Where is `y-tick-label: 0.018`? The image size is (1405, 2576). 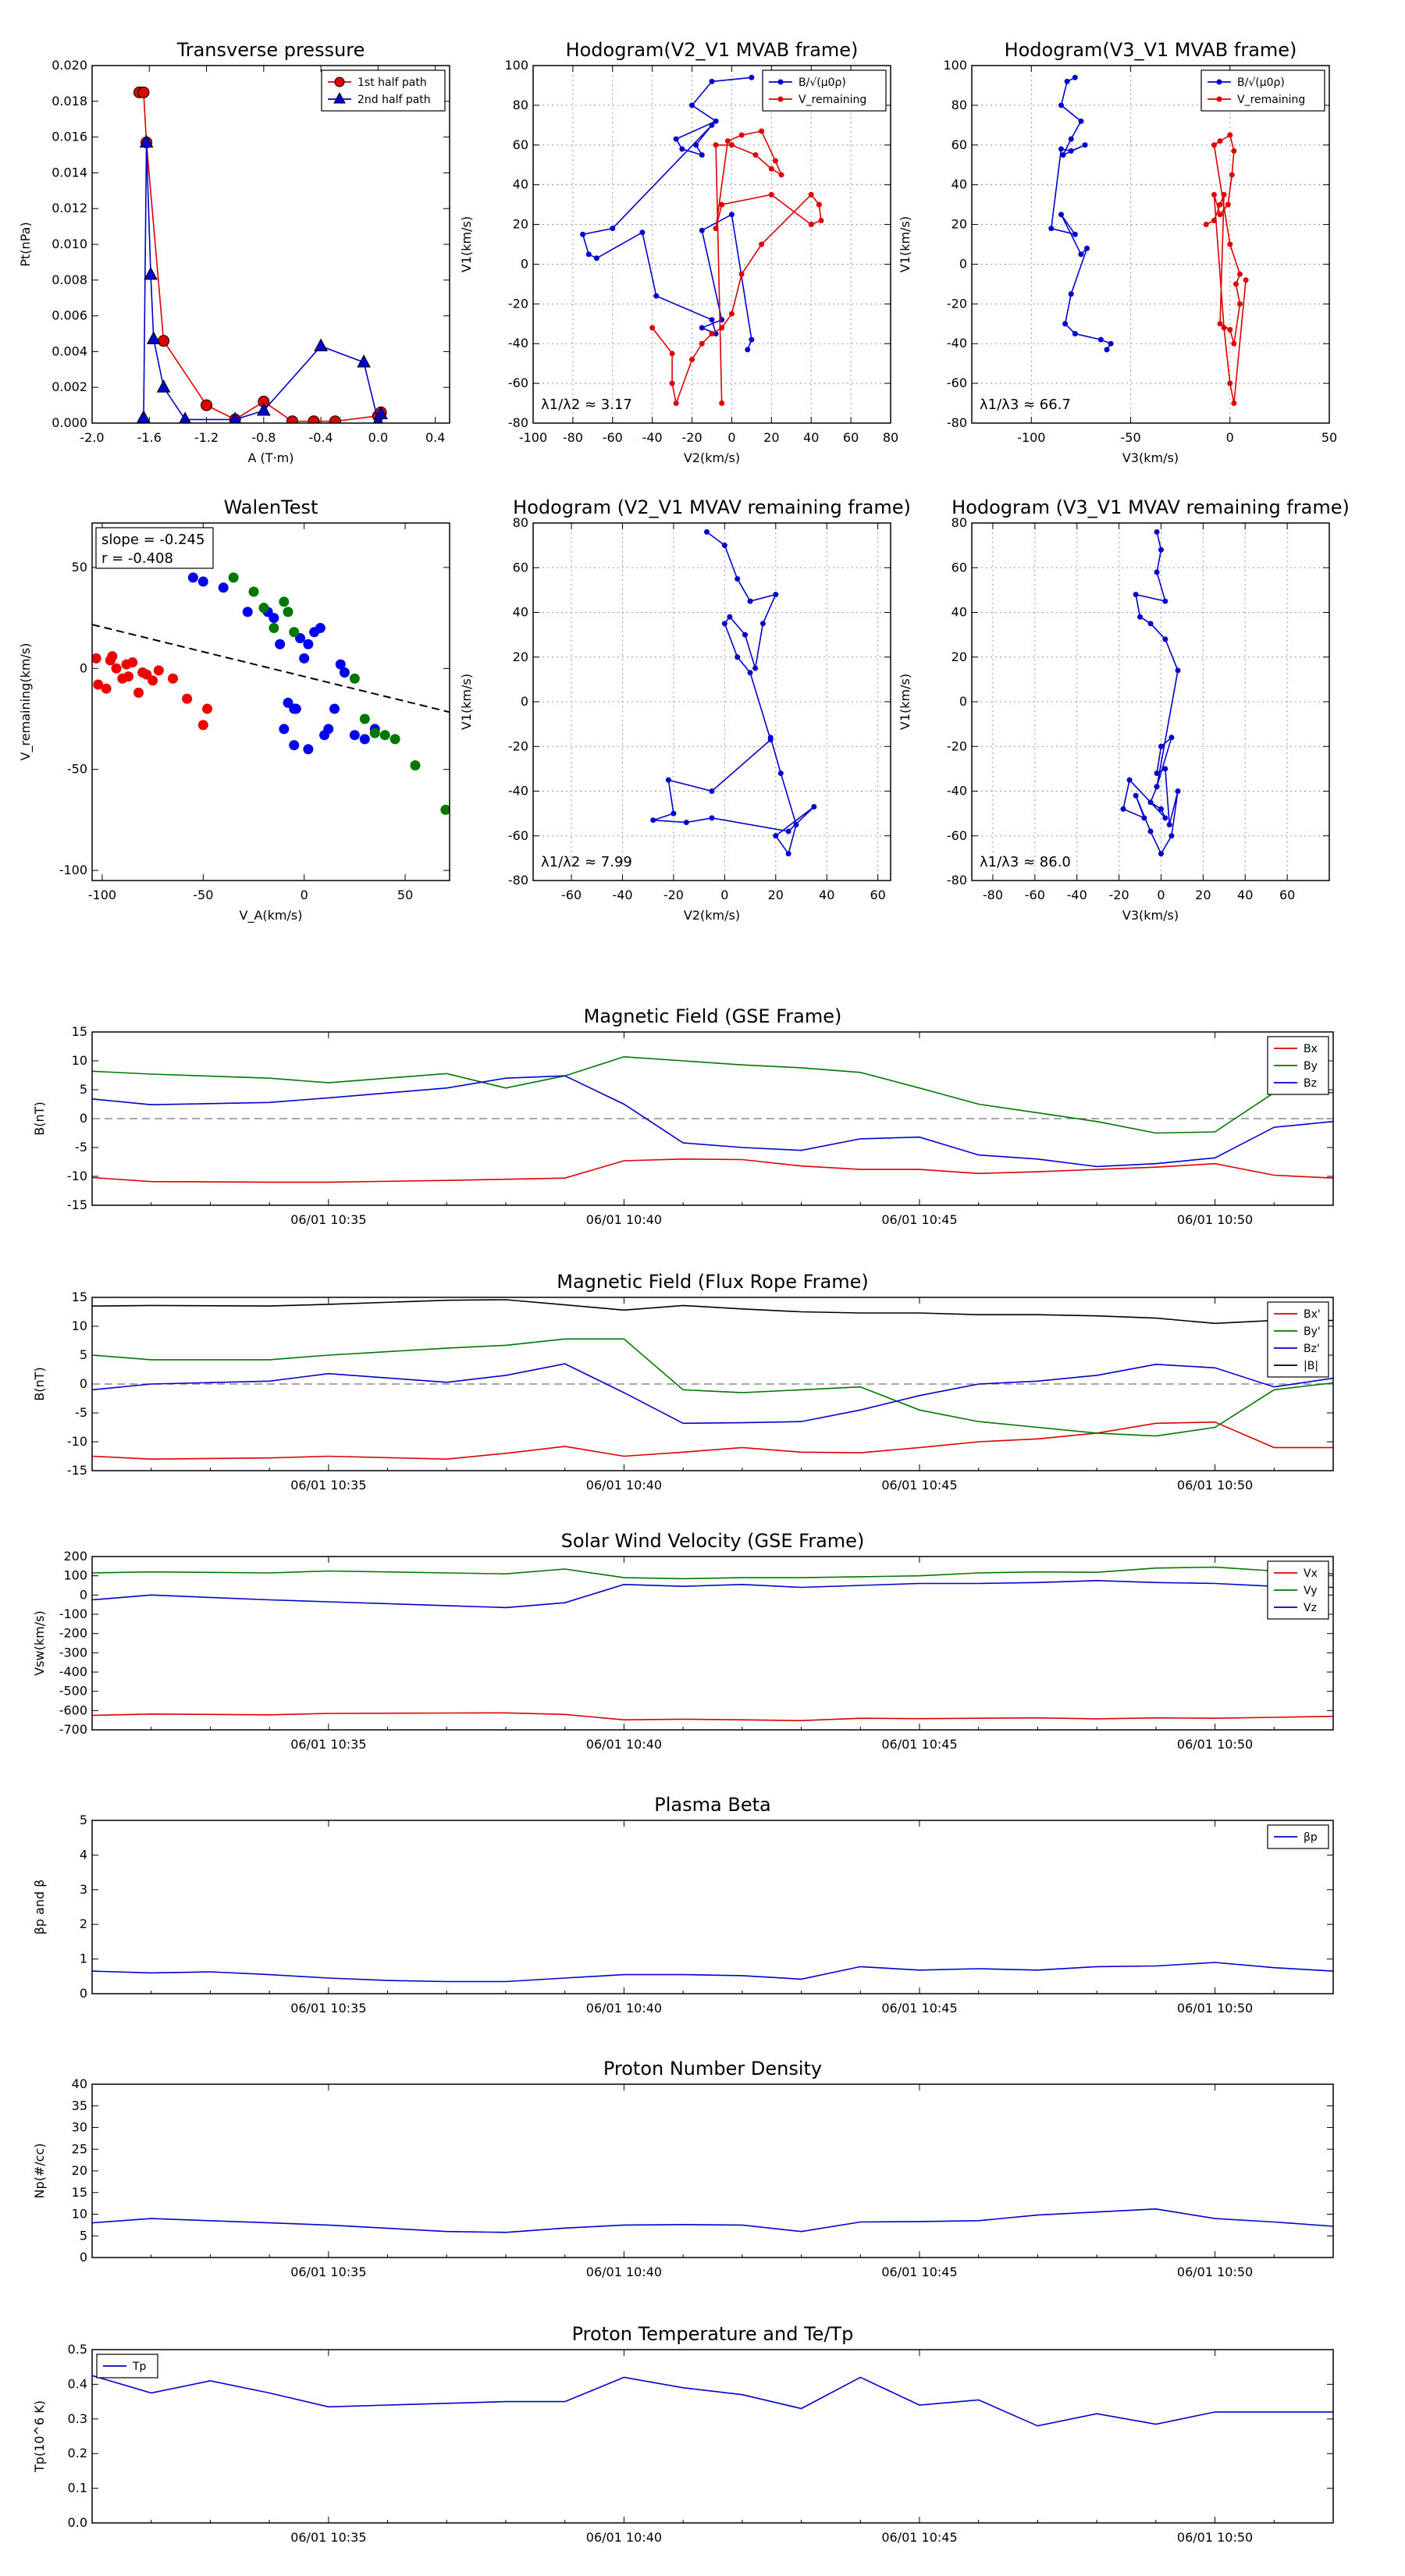
y-tick-label: 0.018 is located at coordinates (69, 101).